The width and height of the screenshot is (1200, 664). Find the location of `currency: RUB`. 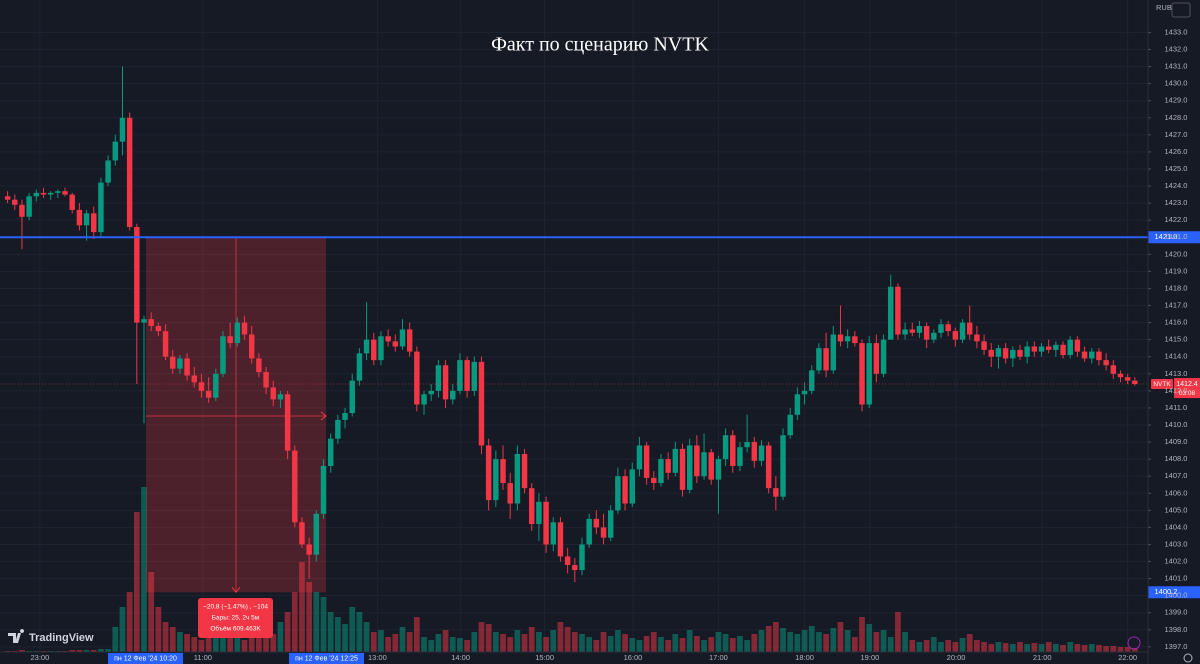

currency: RUB is located at coordinates (1164, 7).